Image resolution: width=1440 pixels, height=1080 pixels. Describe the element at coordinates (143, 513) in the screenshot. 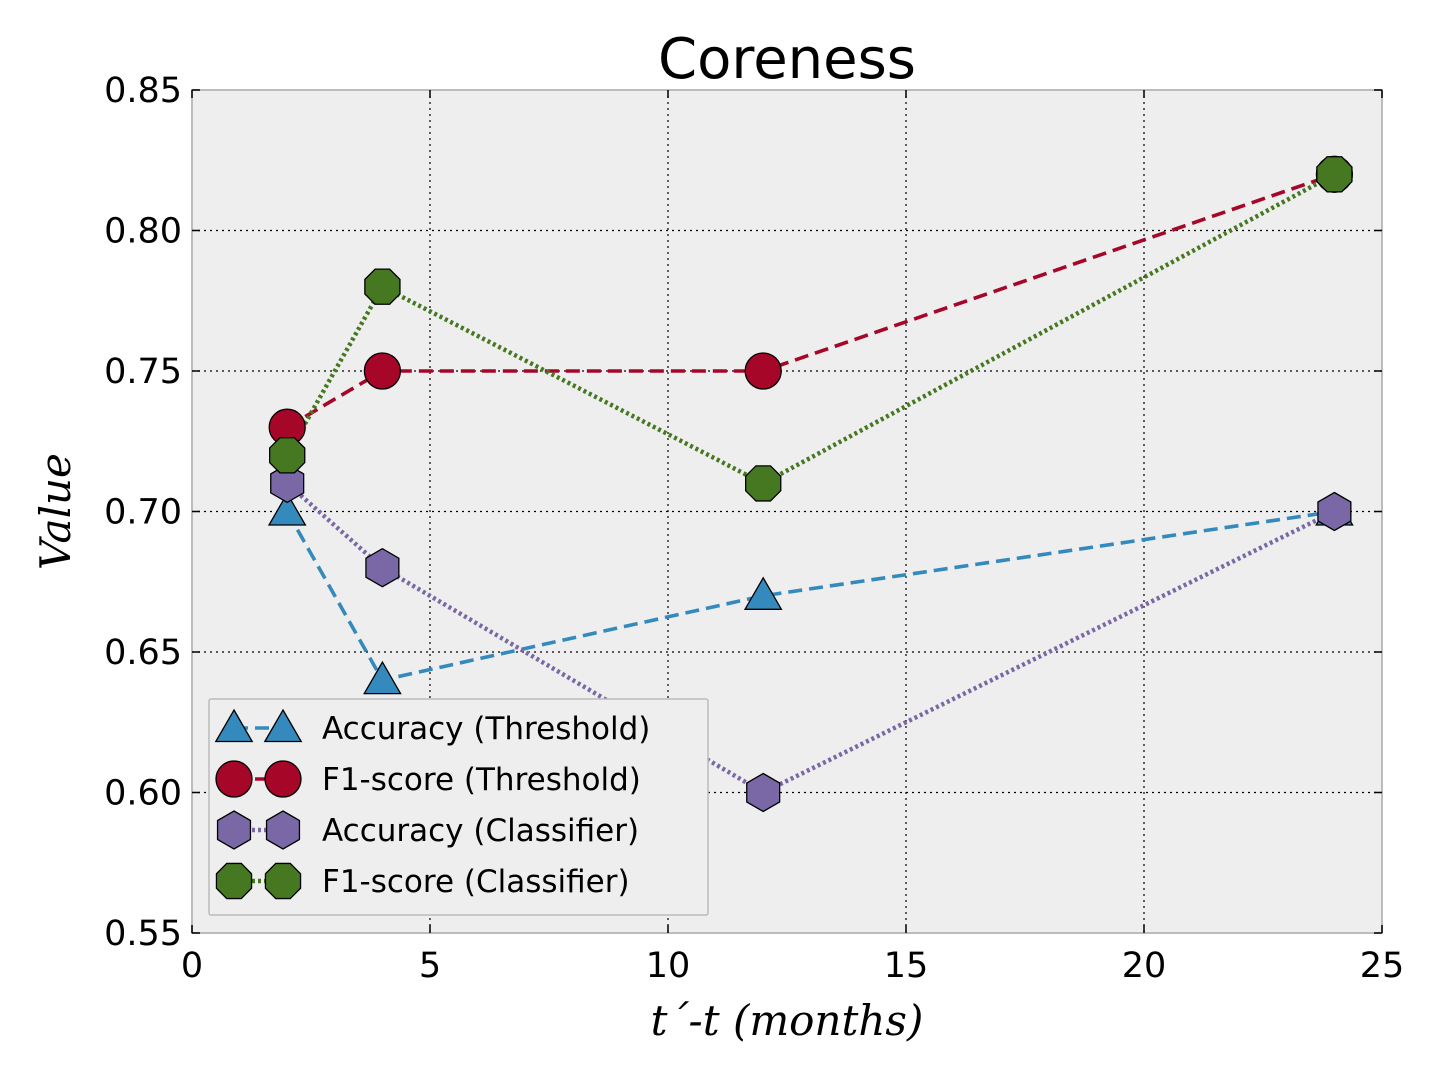

I see `y-tick-label: 0.70` at that location.